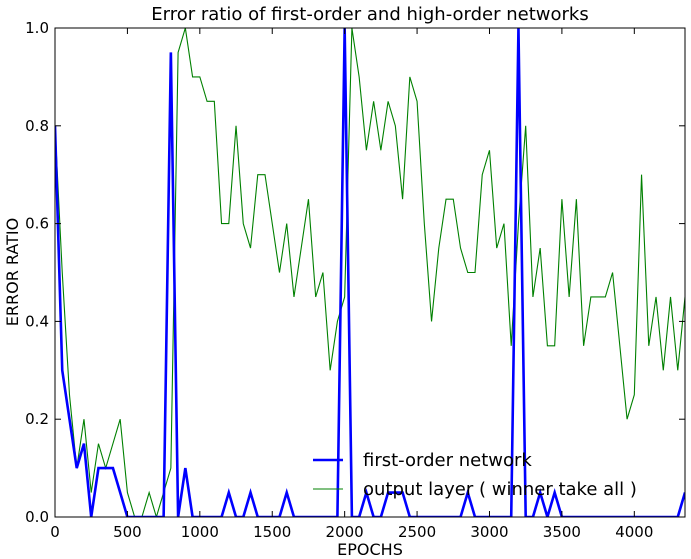 The image size is (691, 559). I want to click on y-axis-label: ERROR RATIO, so click(12, 272).